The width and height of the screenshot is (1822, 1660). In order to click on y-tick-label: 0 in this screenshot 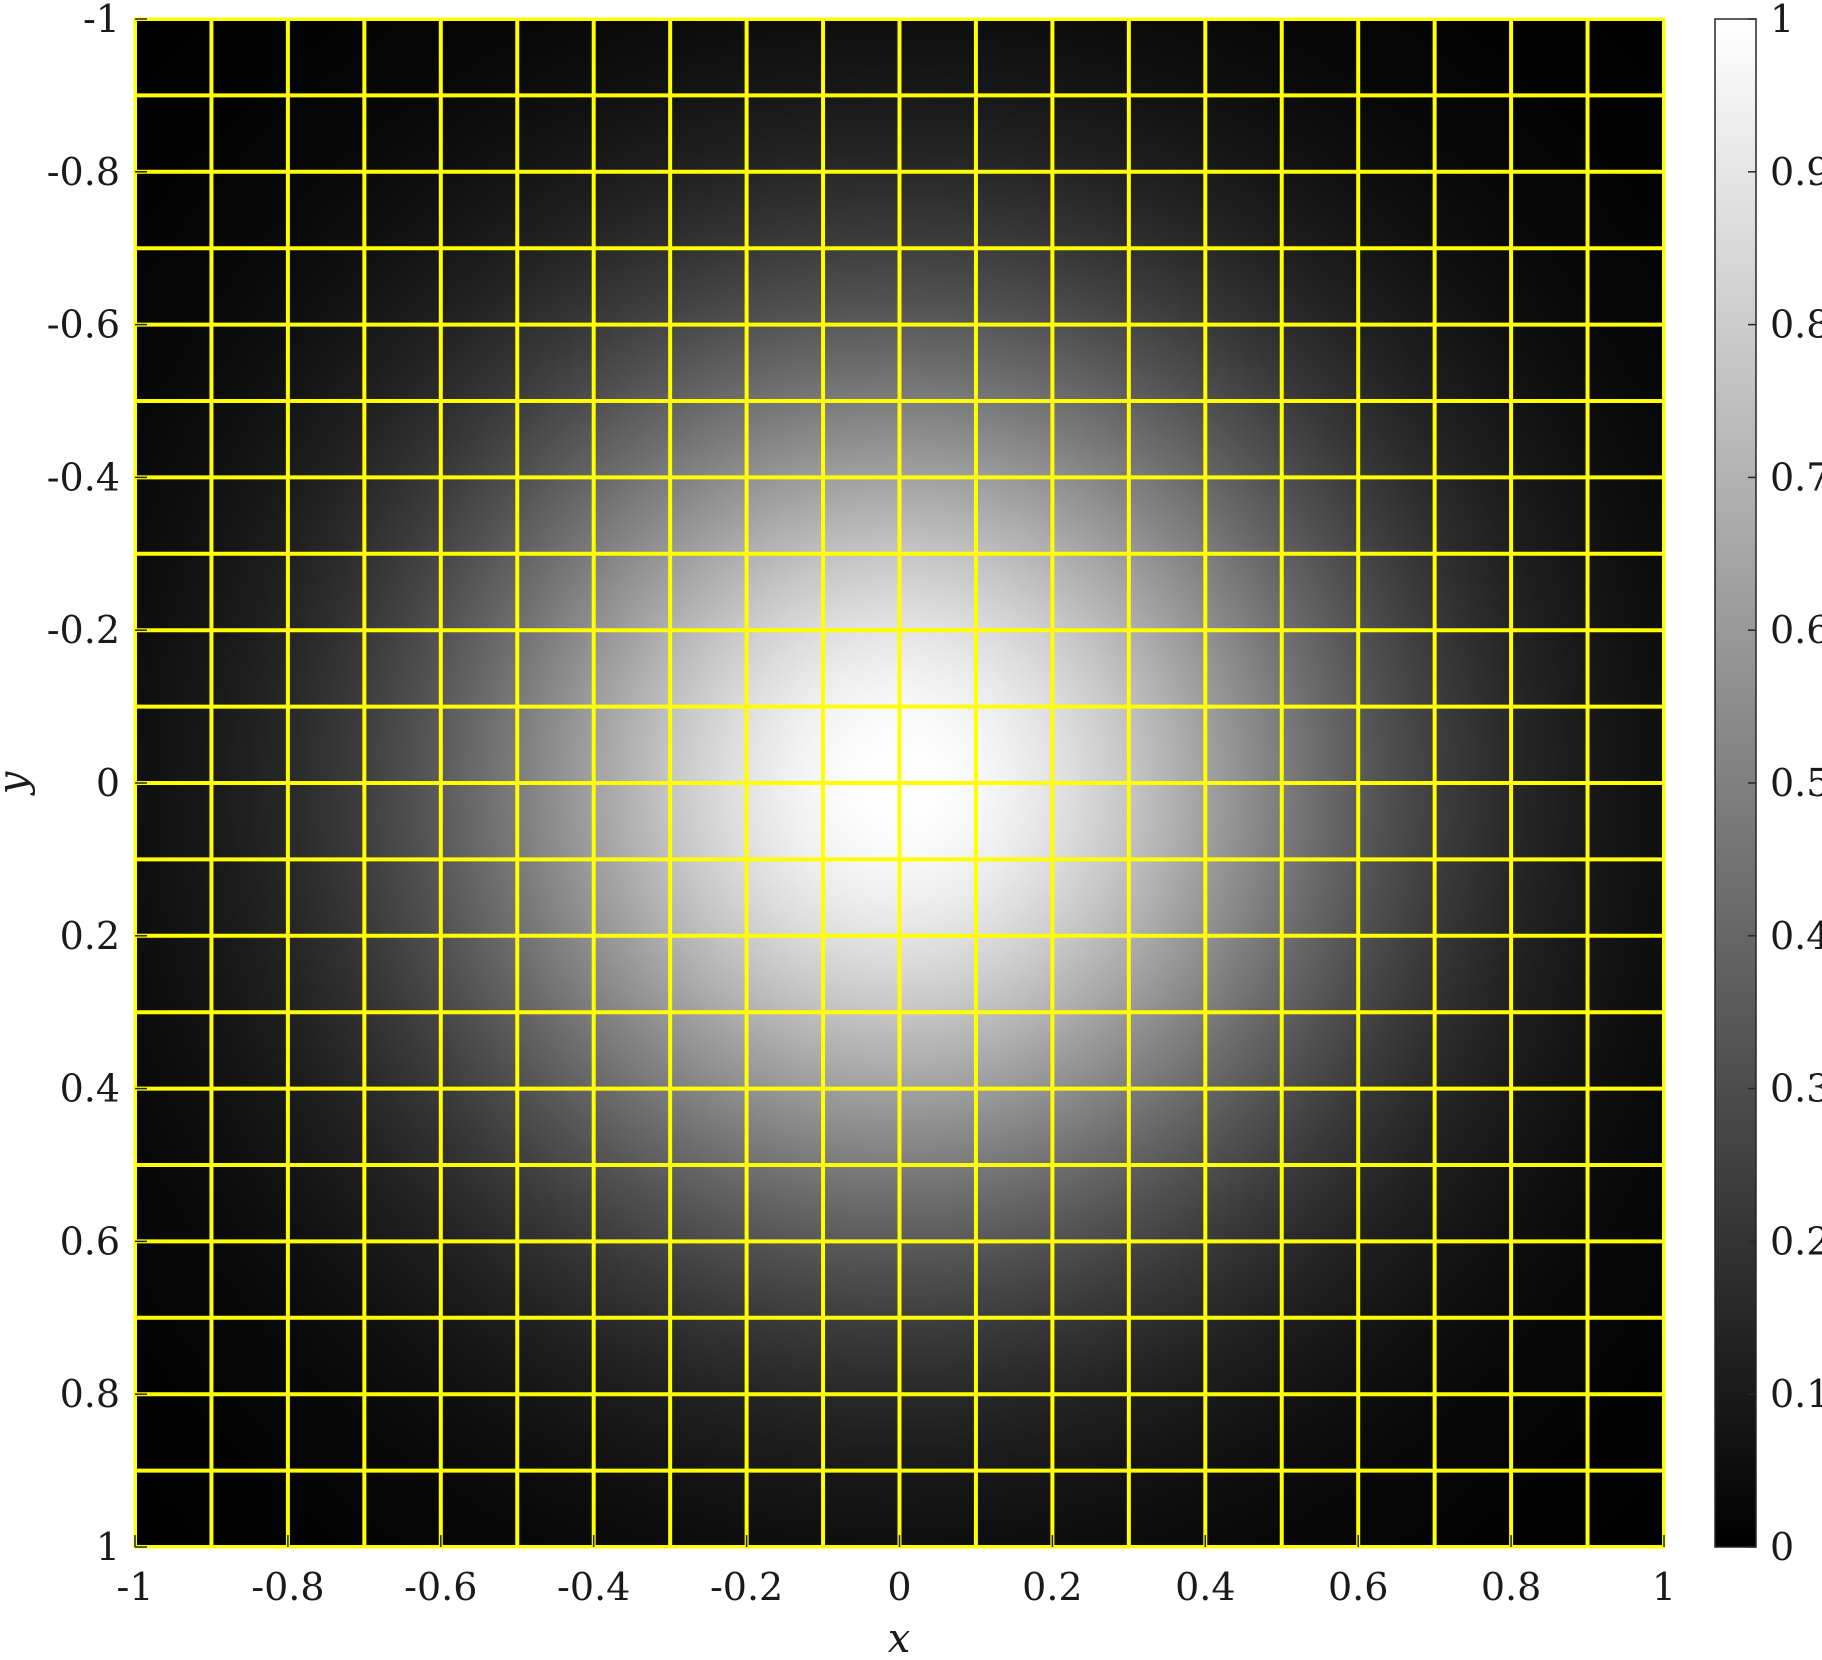, I will do `click(108, 783)`.